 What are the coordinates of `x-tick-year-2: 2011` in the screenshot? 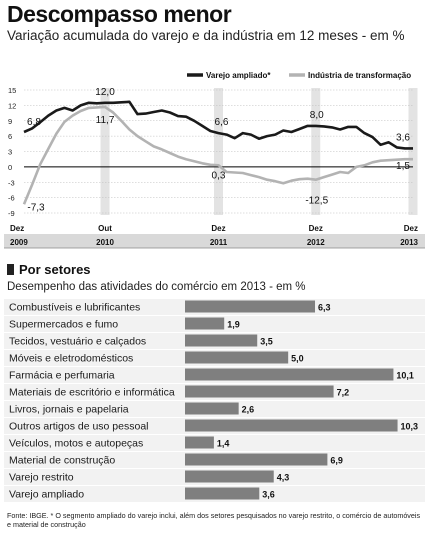 It's located at (219, 242).